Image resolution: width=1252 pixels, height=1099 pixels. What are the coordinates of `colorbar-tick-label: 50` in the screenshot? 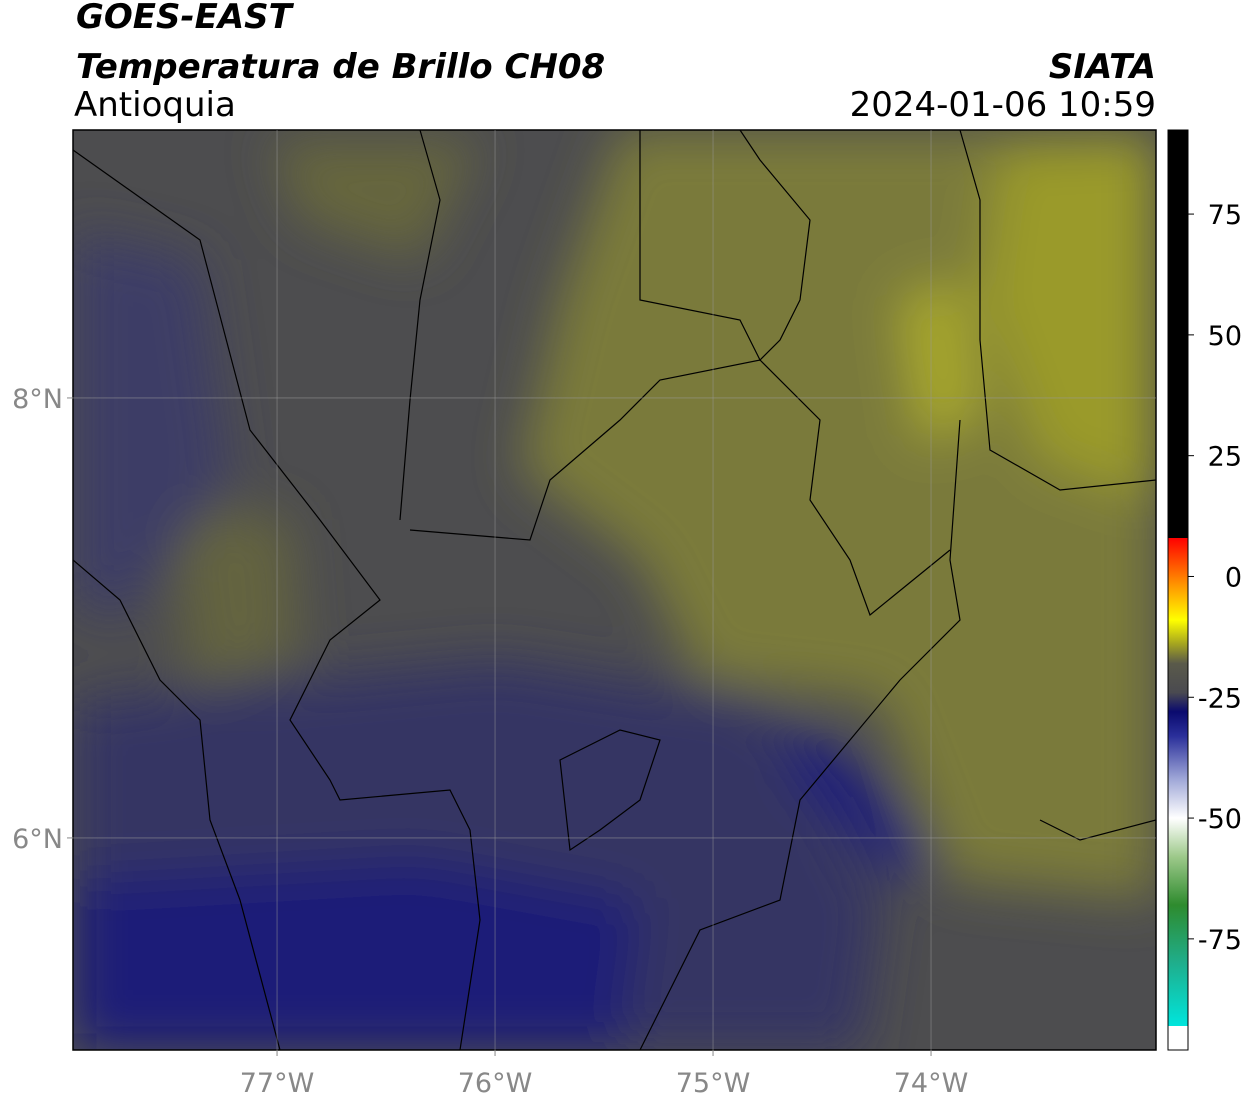 It's located at (1225, 336).